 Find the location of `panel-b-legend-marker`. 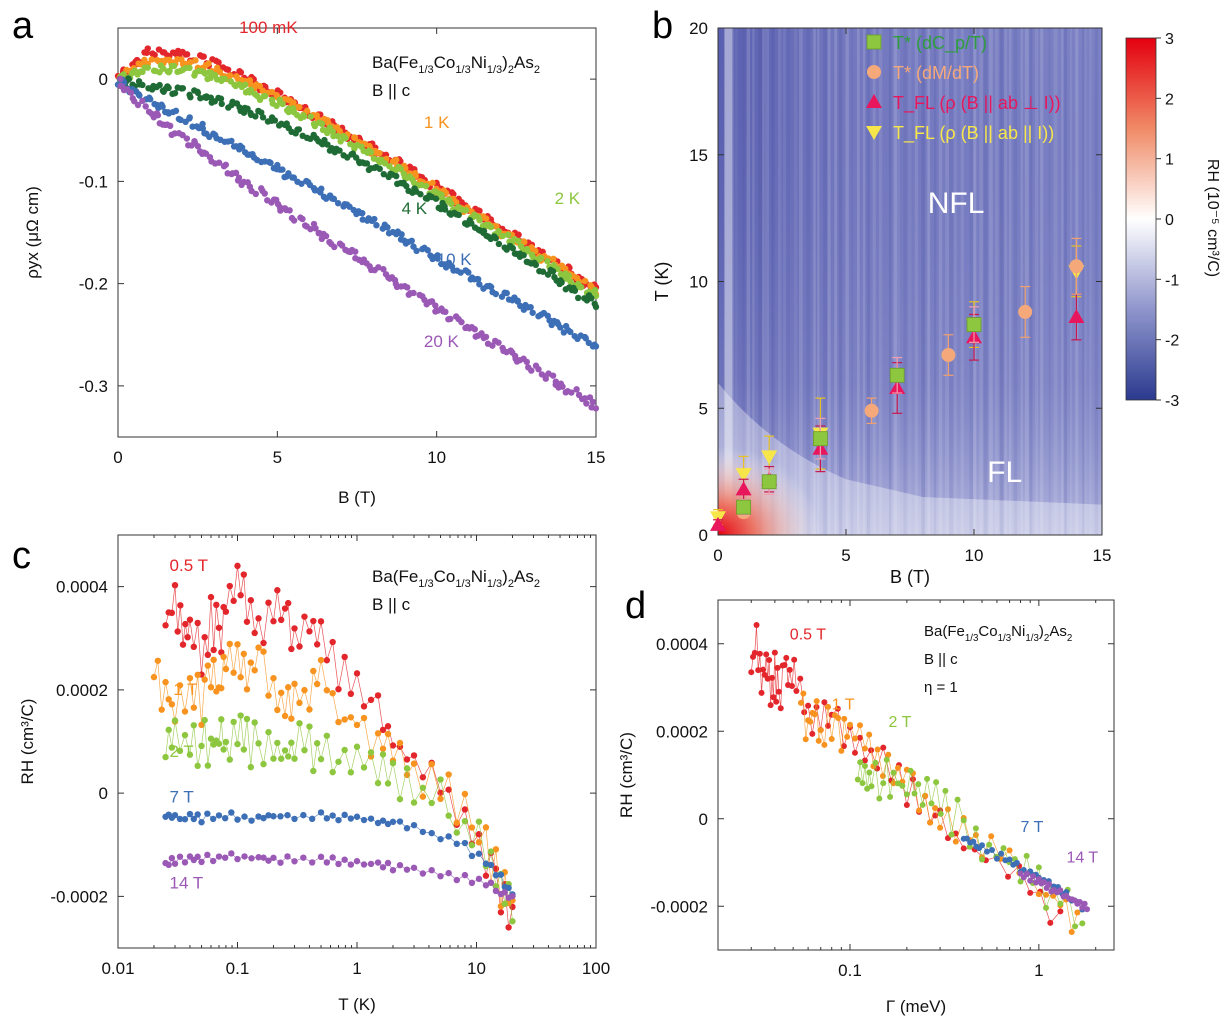

panel-b-legend-marker is located at coordinates (874, 42).